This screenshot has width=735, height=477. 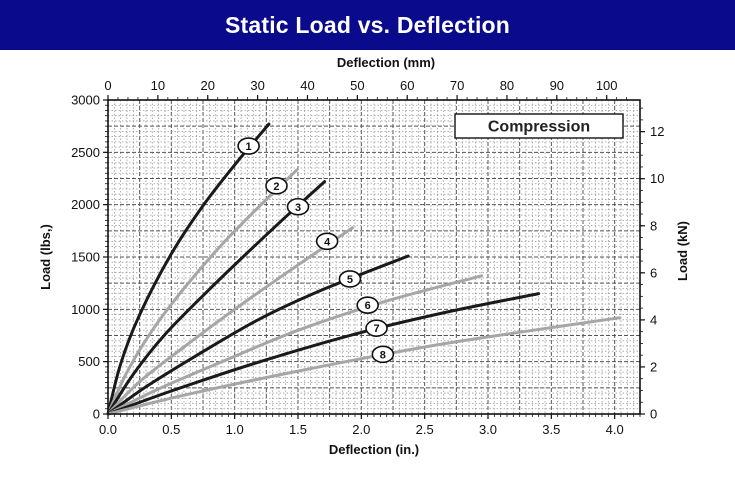 I want to click on x-tick-label: 3.5, so click(x=551, y=429).